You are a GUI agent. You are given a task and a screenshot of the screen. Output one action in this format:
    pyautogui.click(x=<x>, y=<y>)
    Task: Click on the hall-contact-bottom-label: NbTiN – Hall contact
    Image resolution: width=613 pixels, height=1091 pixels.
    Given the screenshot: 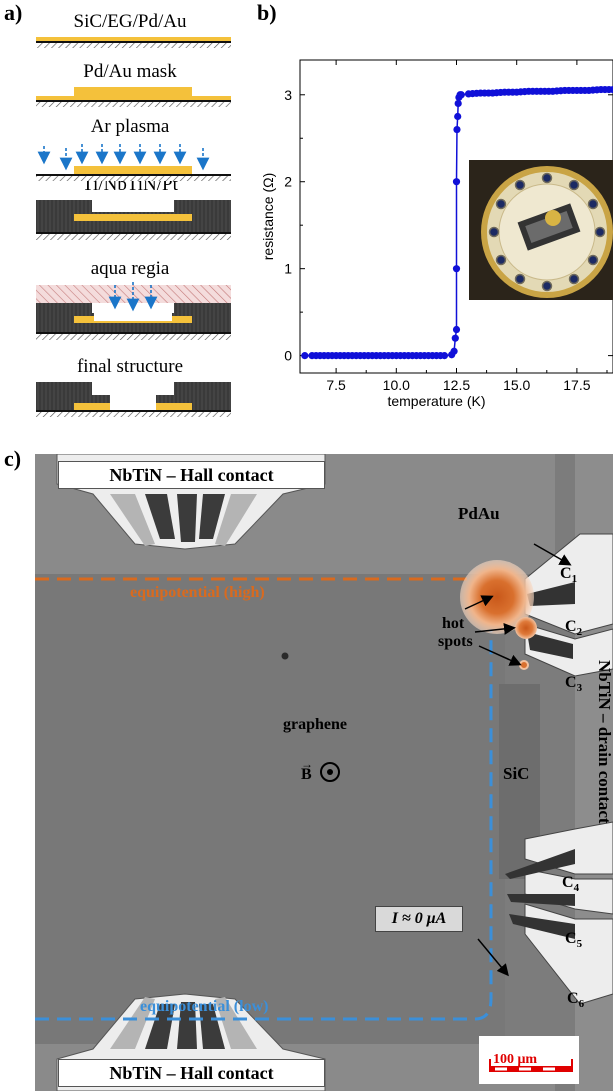 What is the action you would take?
    pyautogui.click(x=191, y=1073)
    